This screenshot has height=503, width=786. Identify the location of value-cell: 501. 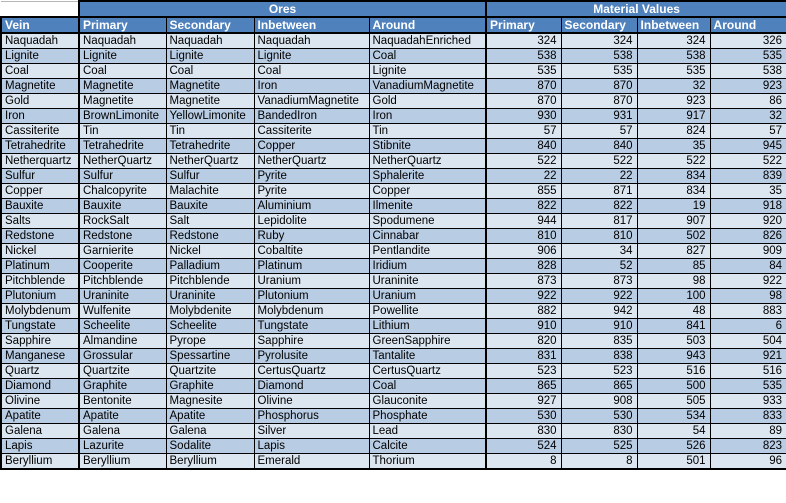
(673, 461).